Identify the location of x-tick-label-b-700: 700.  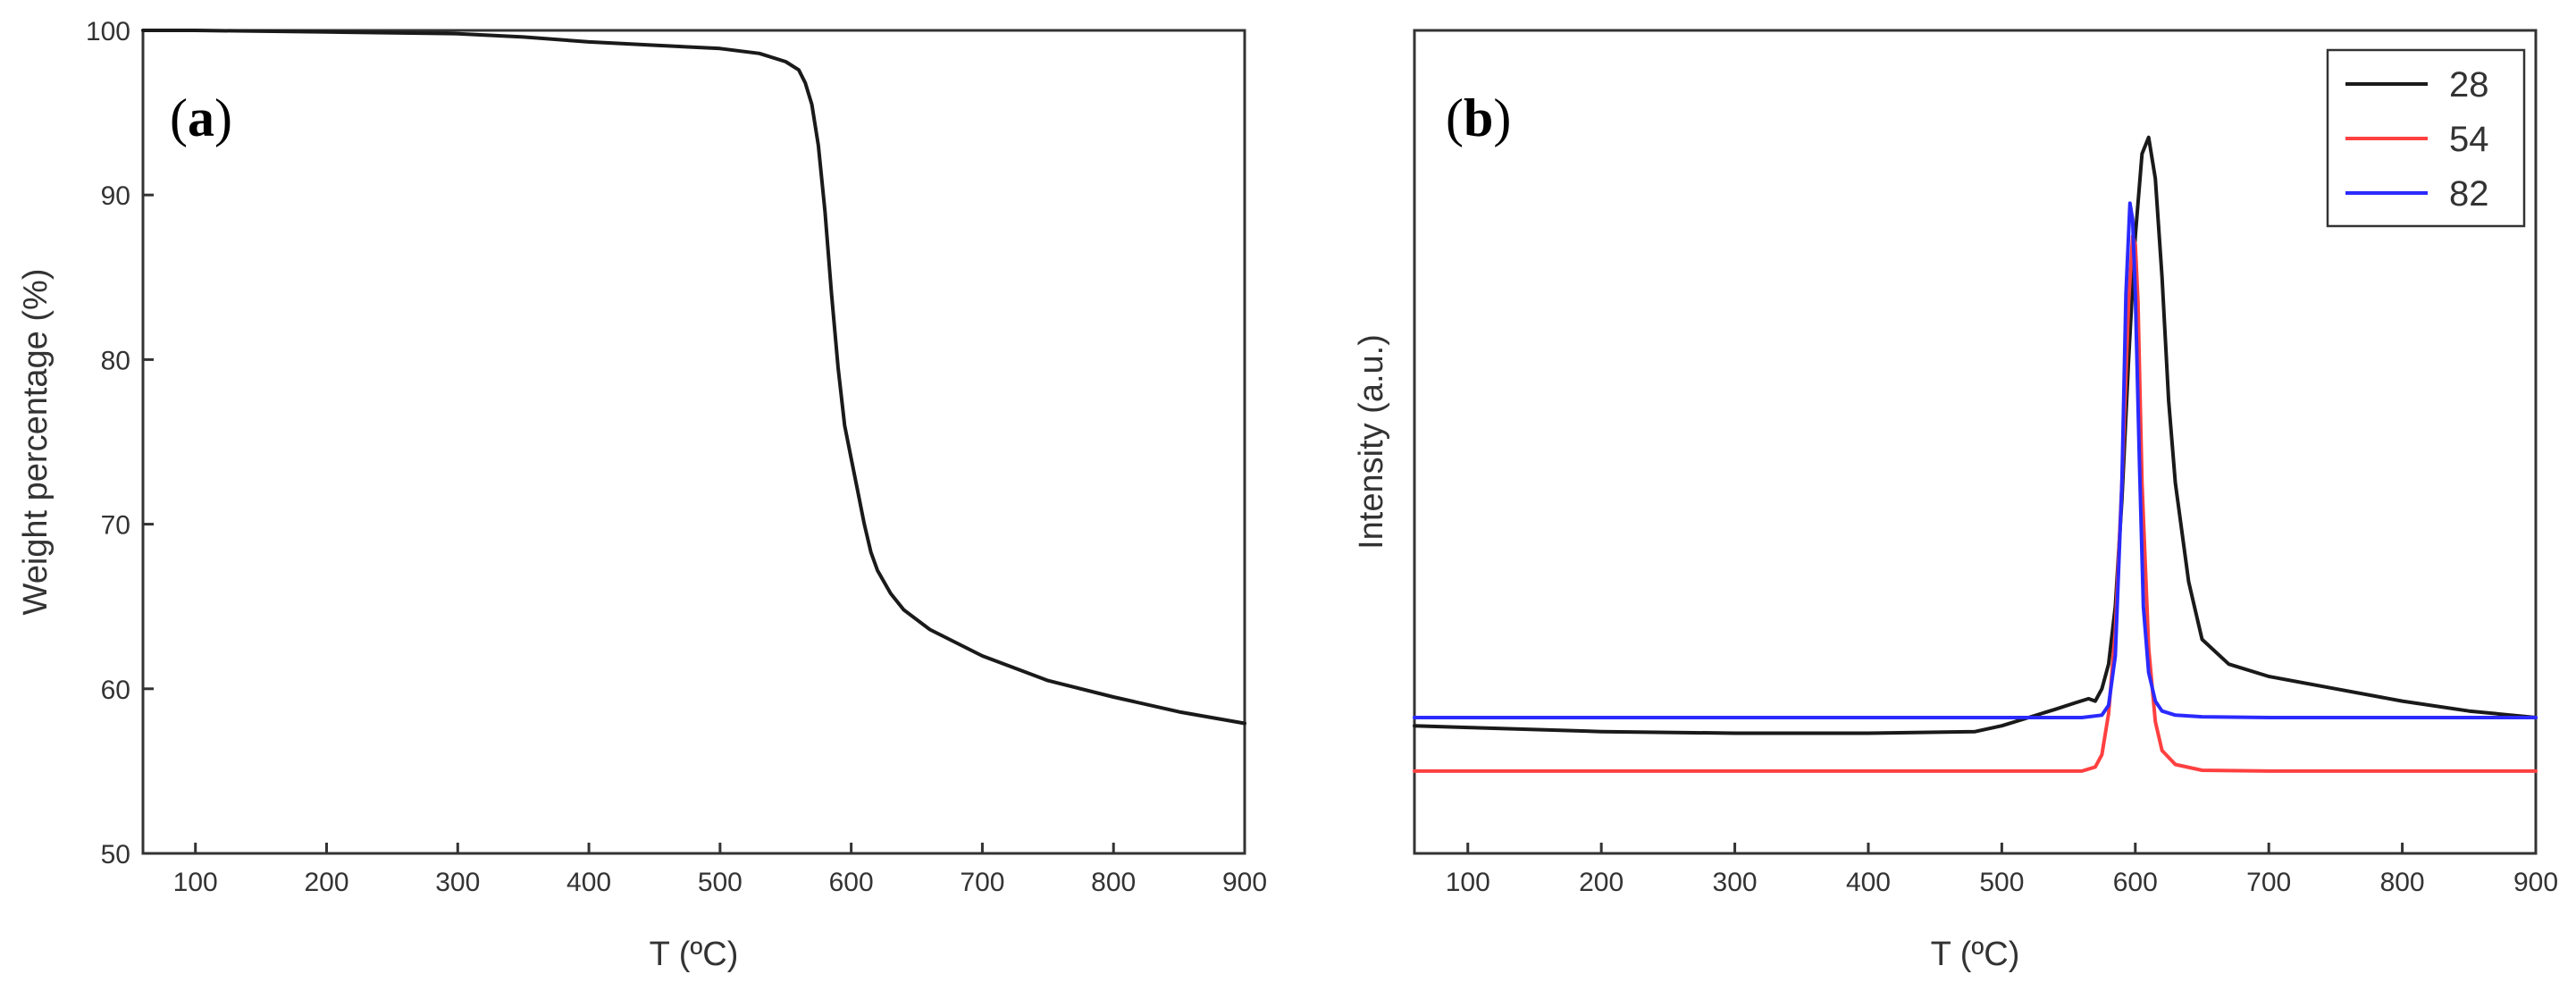
(2268, 882).